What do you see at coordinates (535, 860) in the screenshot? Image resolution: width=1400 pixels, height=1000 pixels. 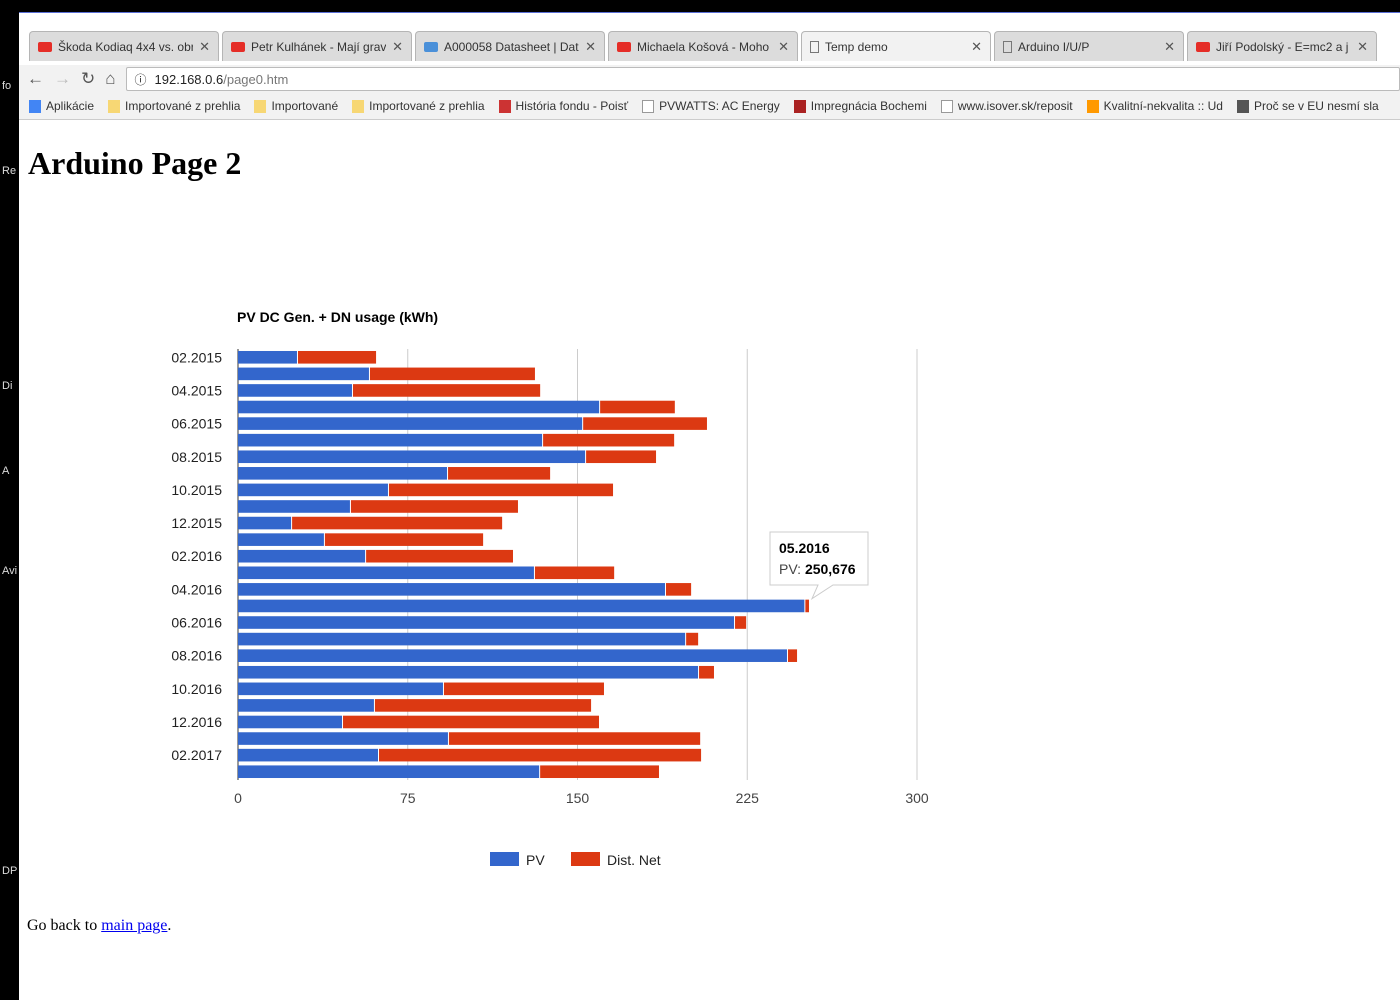 I see `legend-label: PV` at bounding box center [535, 860].